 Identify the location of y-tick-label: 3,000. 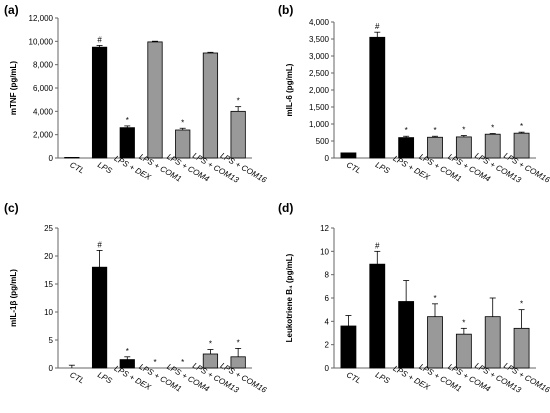
(319, 56).